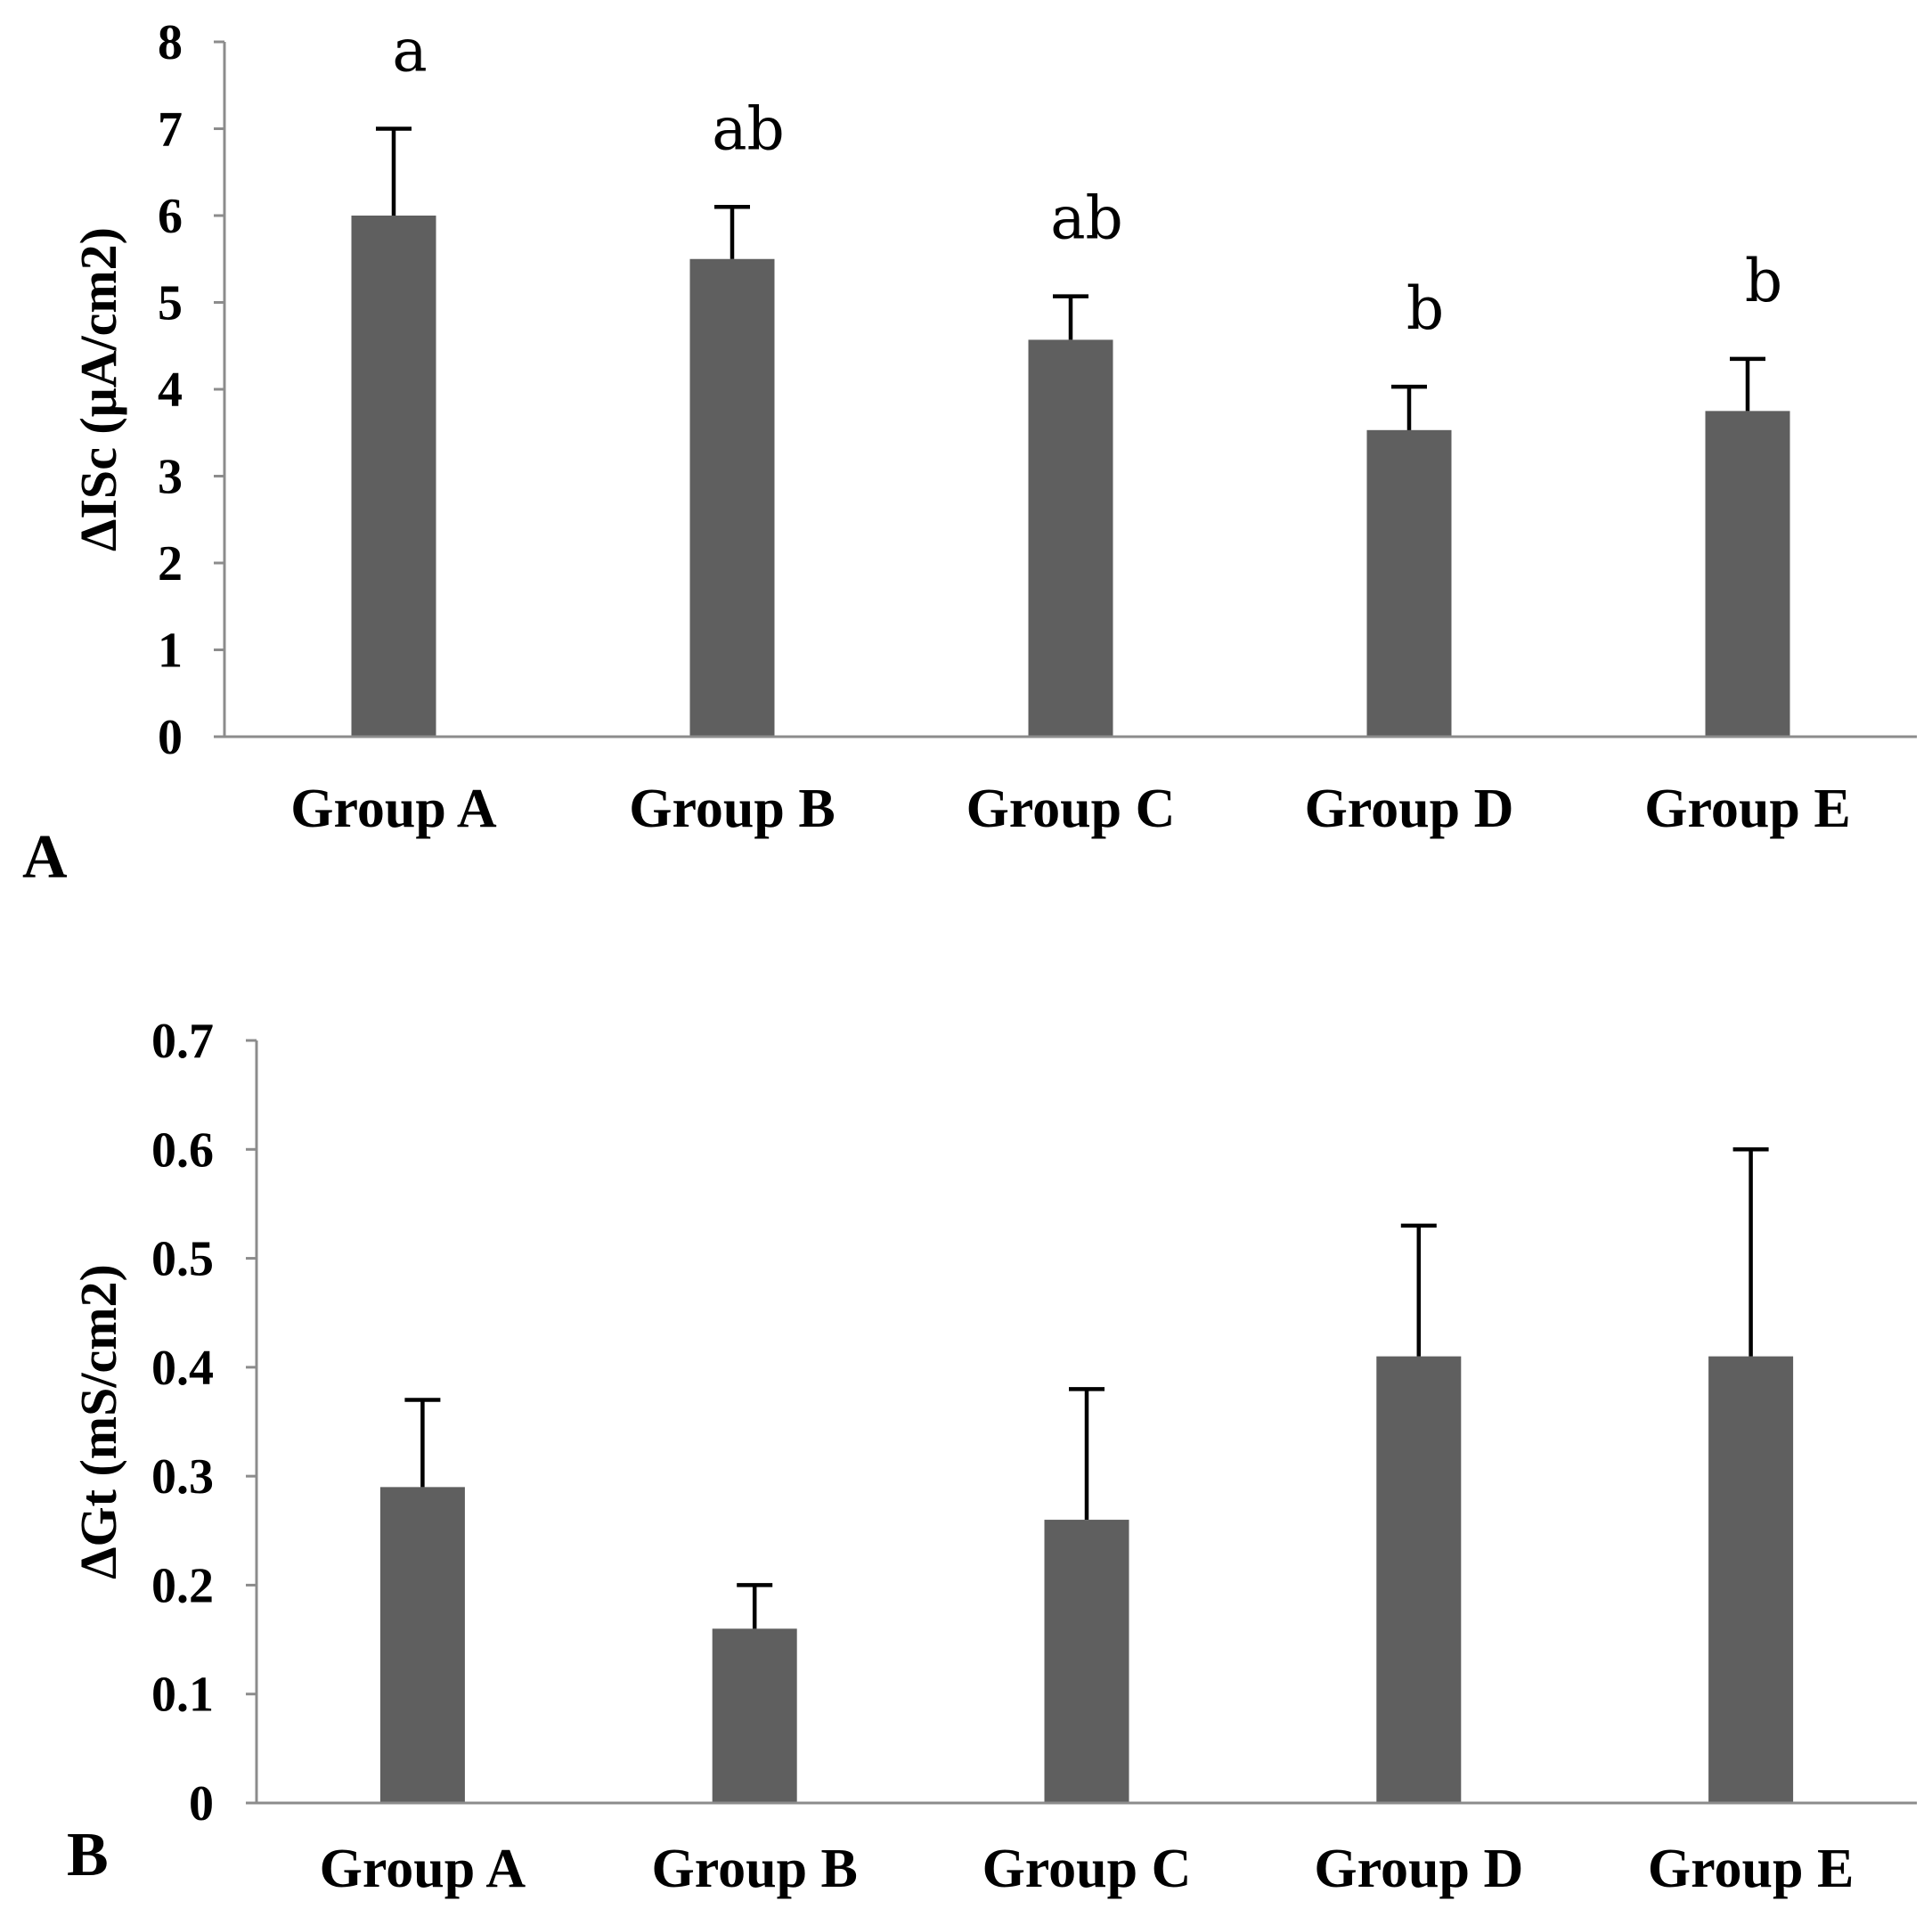 This screenshot has height=1917, width=1932. I want to click on y-tick-label: 5, so click(171, 303).